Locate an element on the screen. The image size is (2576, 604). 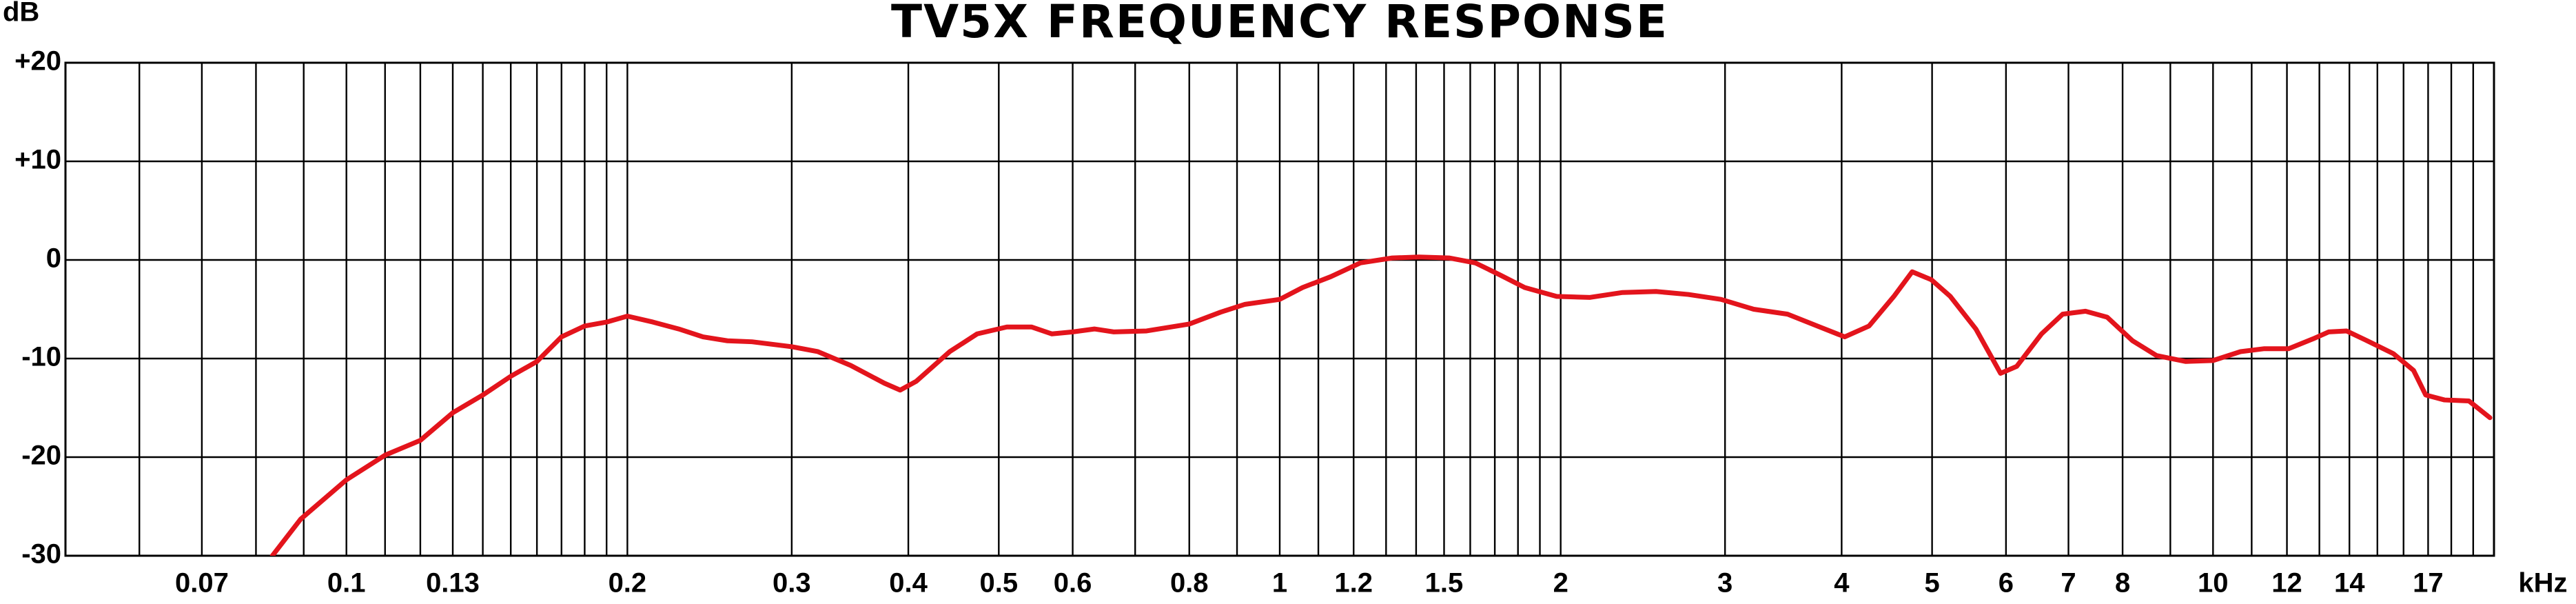
x-tick-label: 8 is located at coordinates (2122, 583).